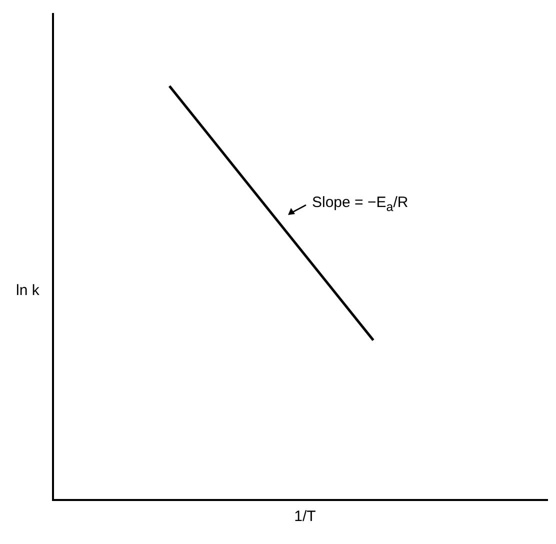 The image size is (556, 544). What do you see at coordinates (360, 204) in the screenshot?
I see `annotation: Slope = −E$_{a}$/R` at bounding box center [360, 204].